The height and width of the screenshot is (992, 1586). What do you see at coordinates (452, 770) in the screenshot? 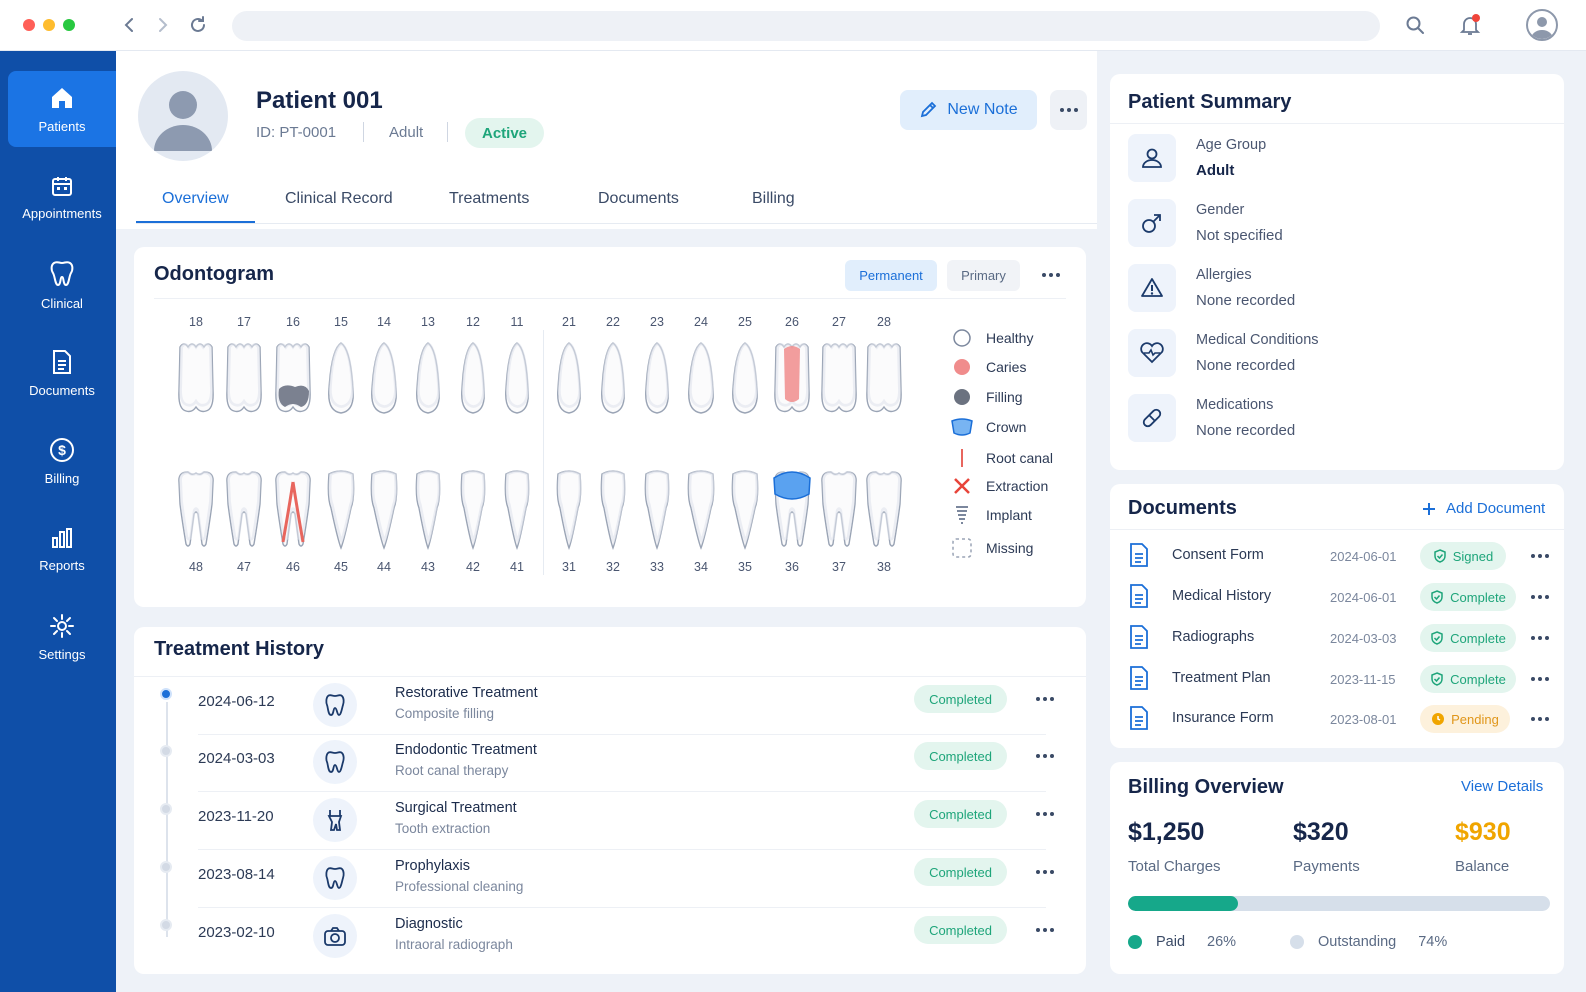
I see `treatment-subtitle: Root canal therapy` at bounding box center [452, 770].